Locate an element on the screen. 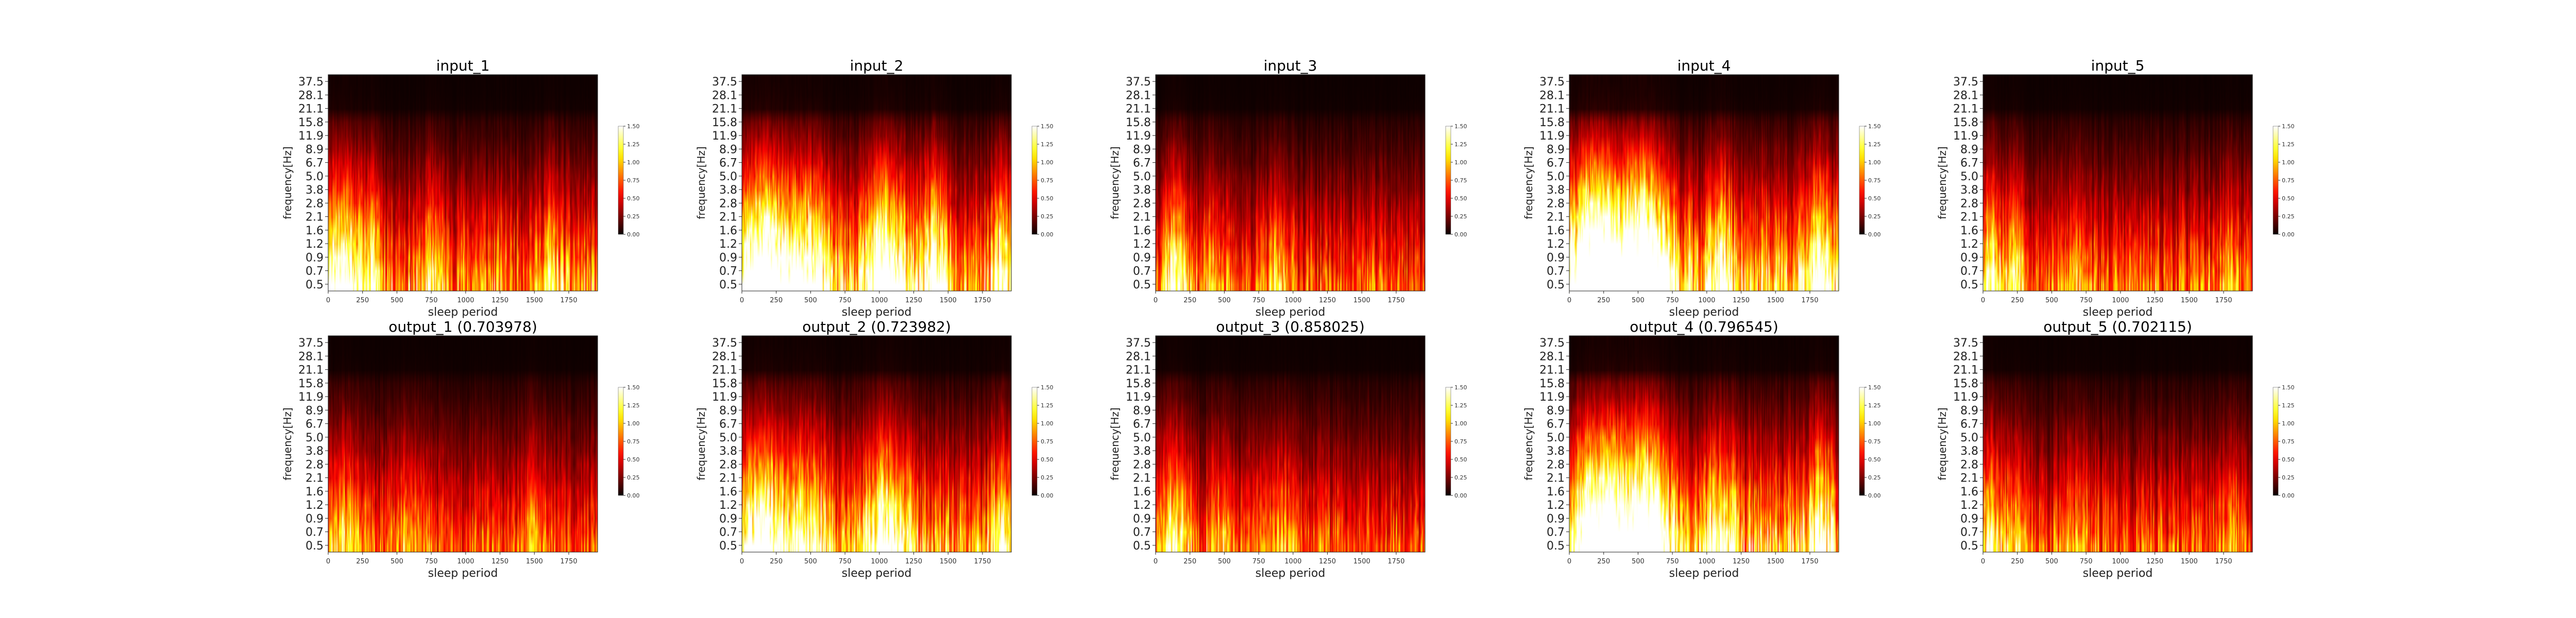 This screenshot has height=618, width=2576. chart-title: input_3 is located at coordinates (1290, 65).